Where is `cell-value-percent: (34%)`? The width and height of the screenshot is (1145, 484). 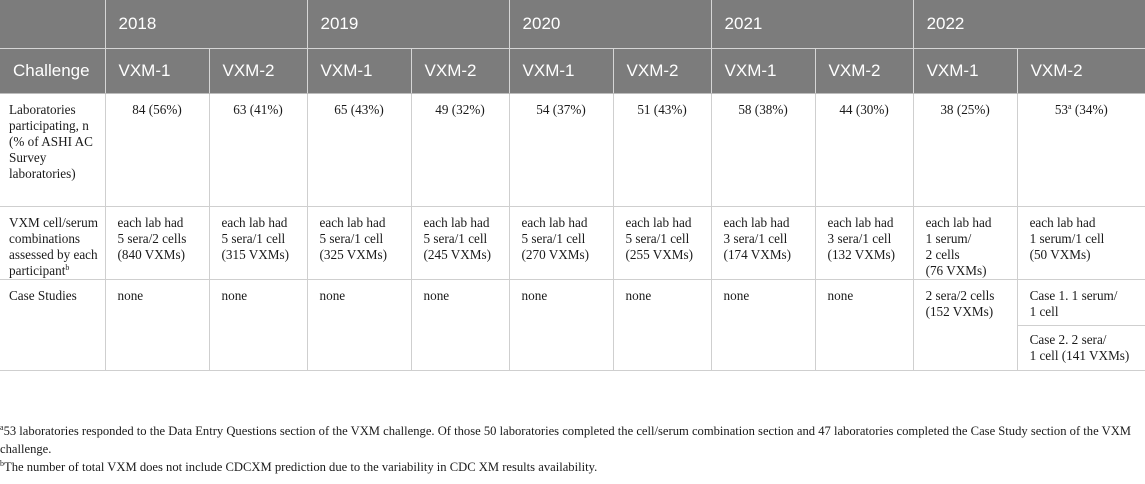 cell-value-percent: (34%) is located at coordinates (1089, 109).